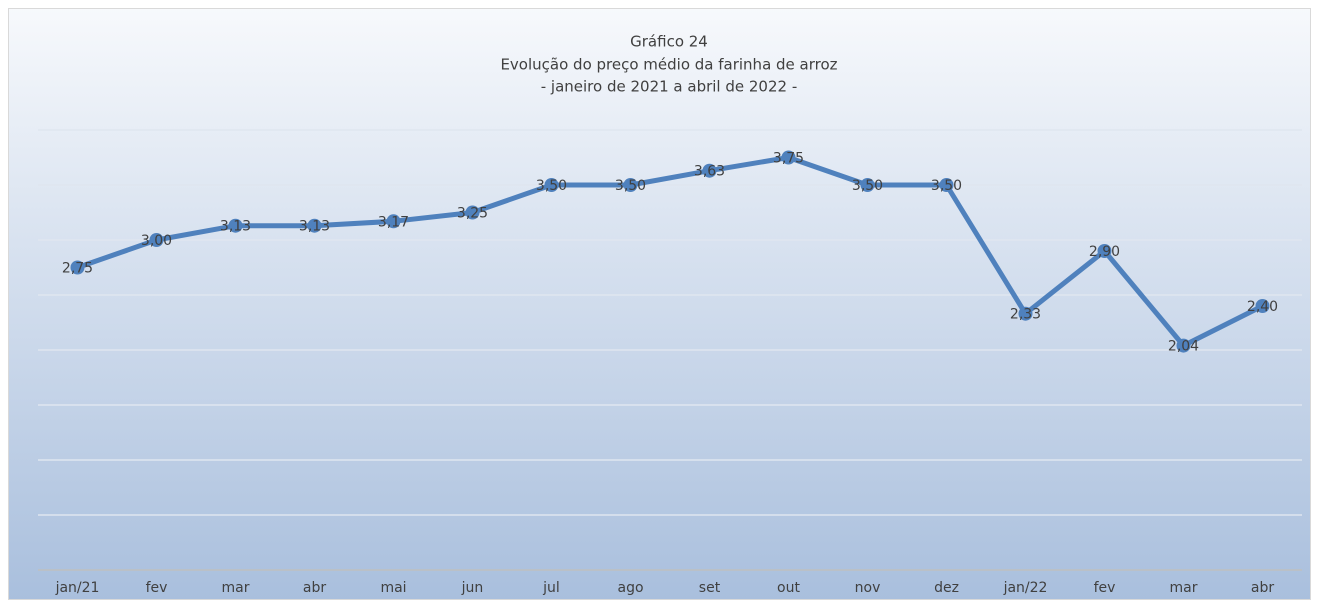  Describe the element at coordinates (1025, 588) in the screenshot. I see `x-tick-label: jan/22` at that location.